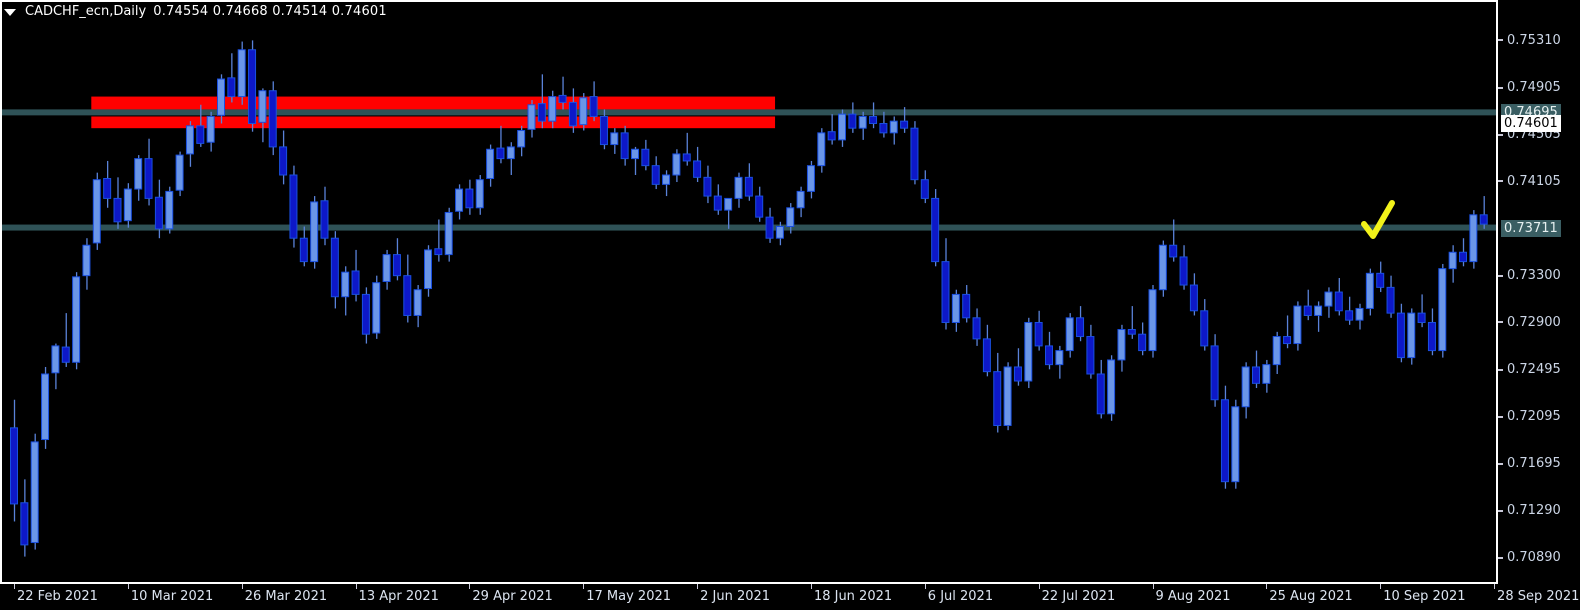  I want to click on time-tick-label: 9 Aug 2021, so click(1193, 596).